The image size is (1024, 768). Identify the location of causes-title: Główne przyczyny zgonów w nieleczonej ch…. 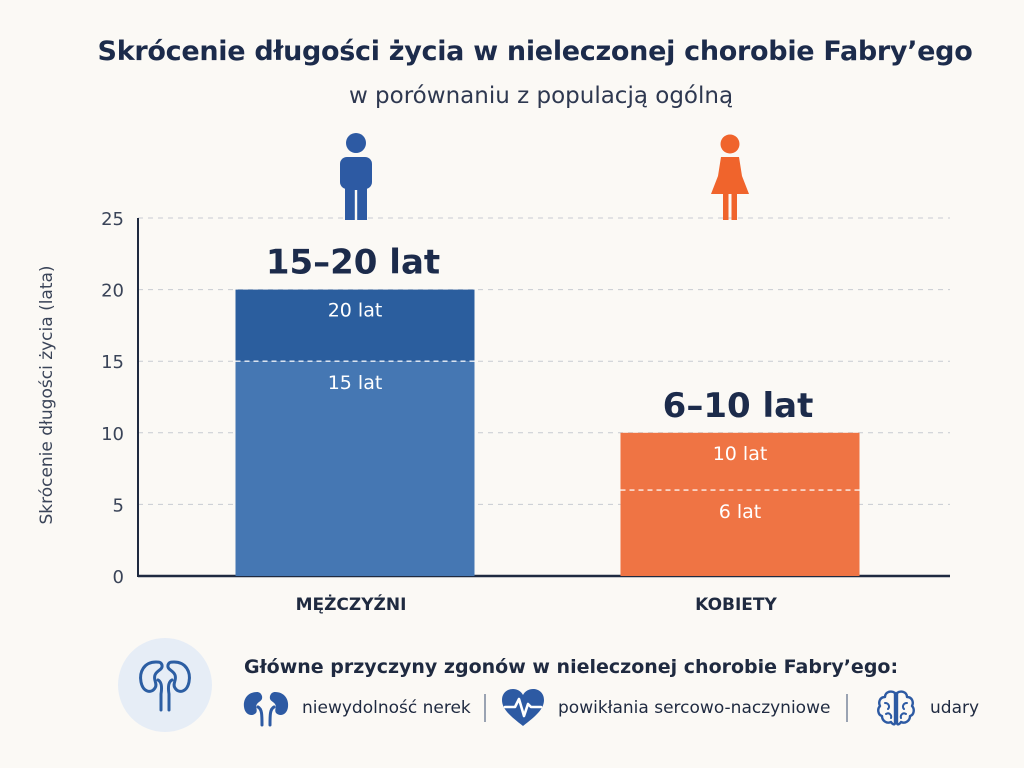
(571, 667).